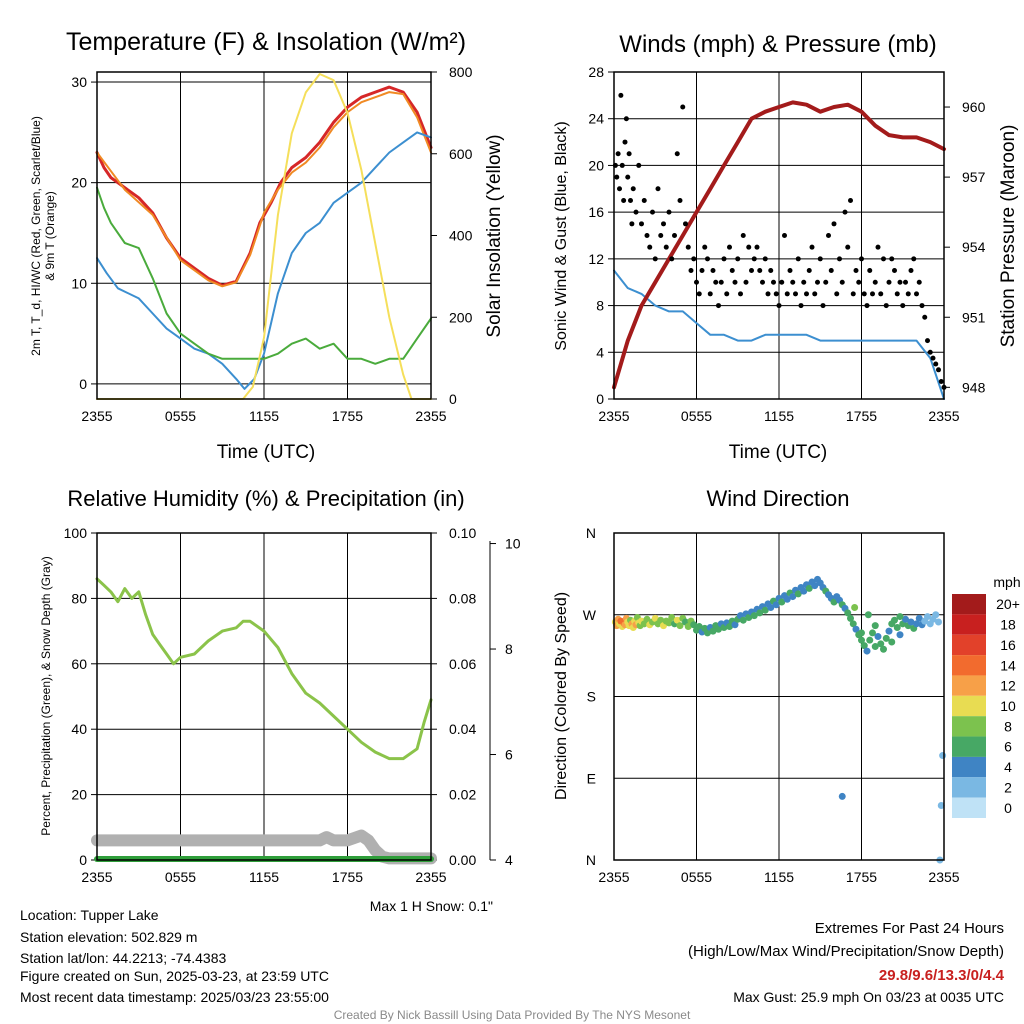 This screenshot has width=1024, height=1024. I want to click on temperature-ytick-right-label: 400, so click(461, 236).